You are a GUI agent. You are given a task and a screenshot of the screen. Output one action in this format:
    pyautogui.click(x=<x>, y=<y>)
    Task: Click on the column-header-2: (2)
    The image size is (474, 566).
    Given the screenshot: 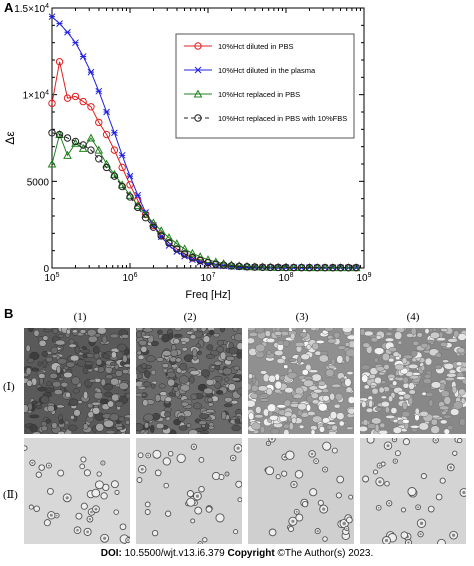 What is the action you would take?
    pyautogui.click(x=190, y=317)
    